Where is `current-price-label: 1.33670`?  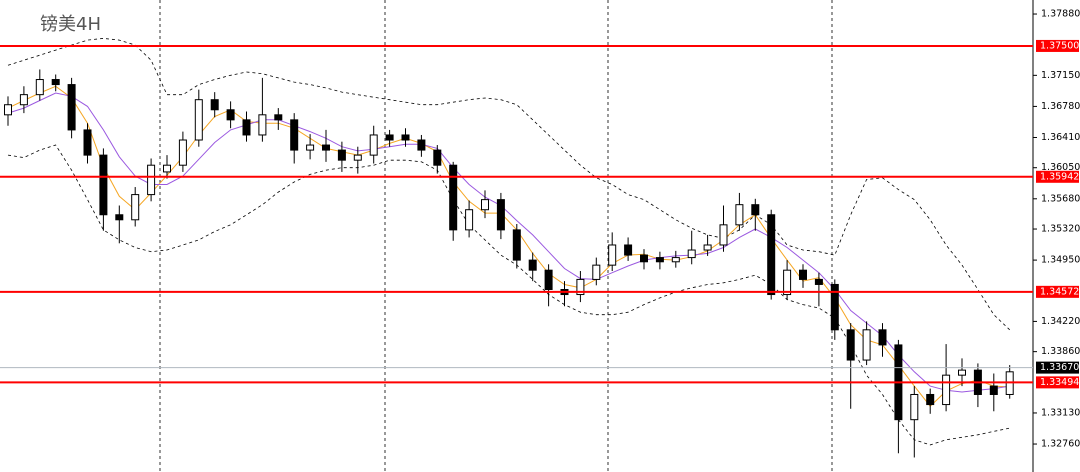 current-price-label: 1.33670 is located at coordinates (1059, 367).